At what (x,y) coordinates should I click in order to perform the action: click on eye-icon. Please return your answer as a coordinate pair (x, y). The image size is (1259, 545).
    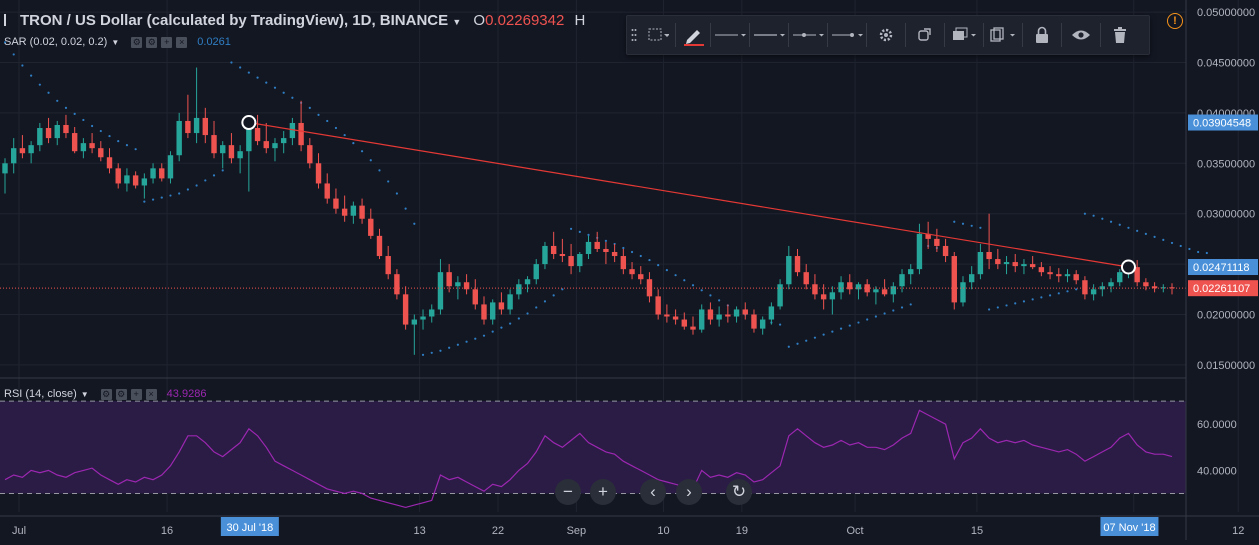
    Looking at the image, I should click on (1081, 35).